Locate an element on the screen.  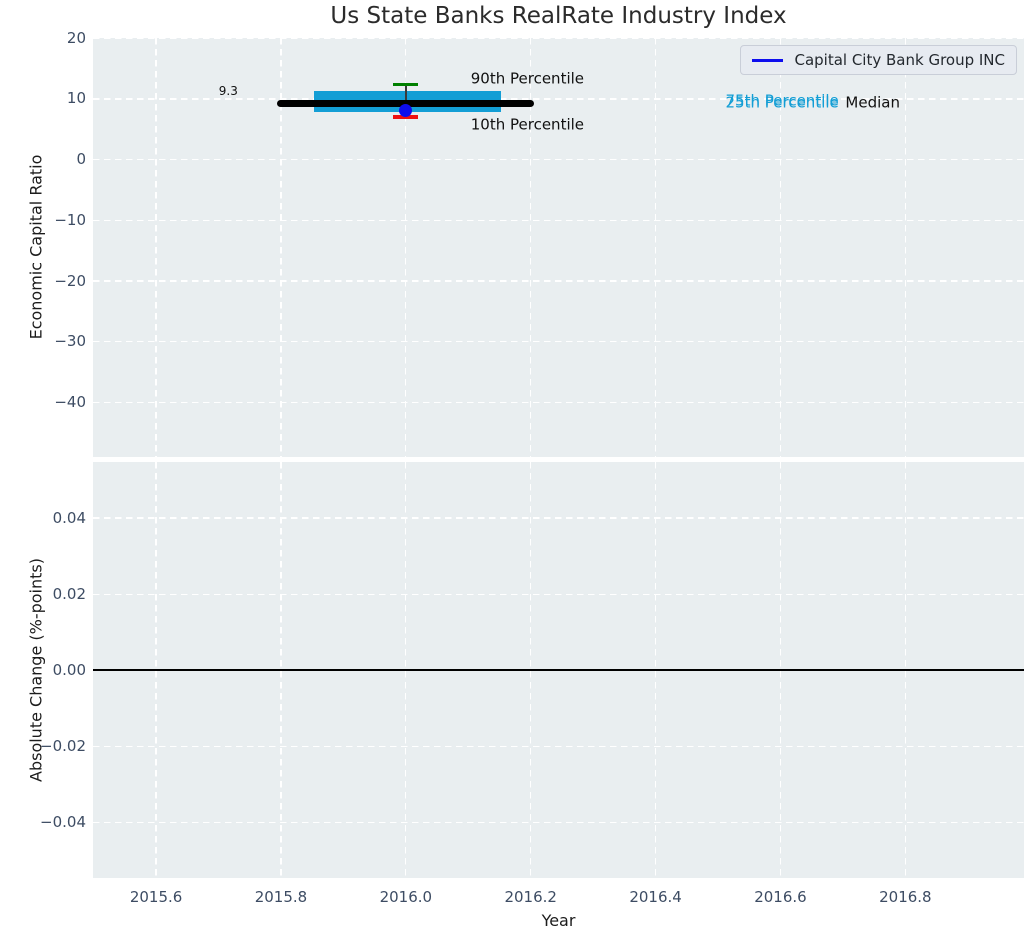
chart-title: Us State Banks RealRate Industry Index is located at coordinates (558, 16).